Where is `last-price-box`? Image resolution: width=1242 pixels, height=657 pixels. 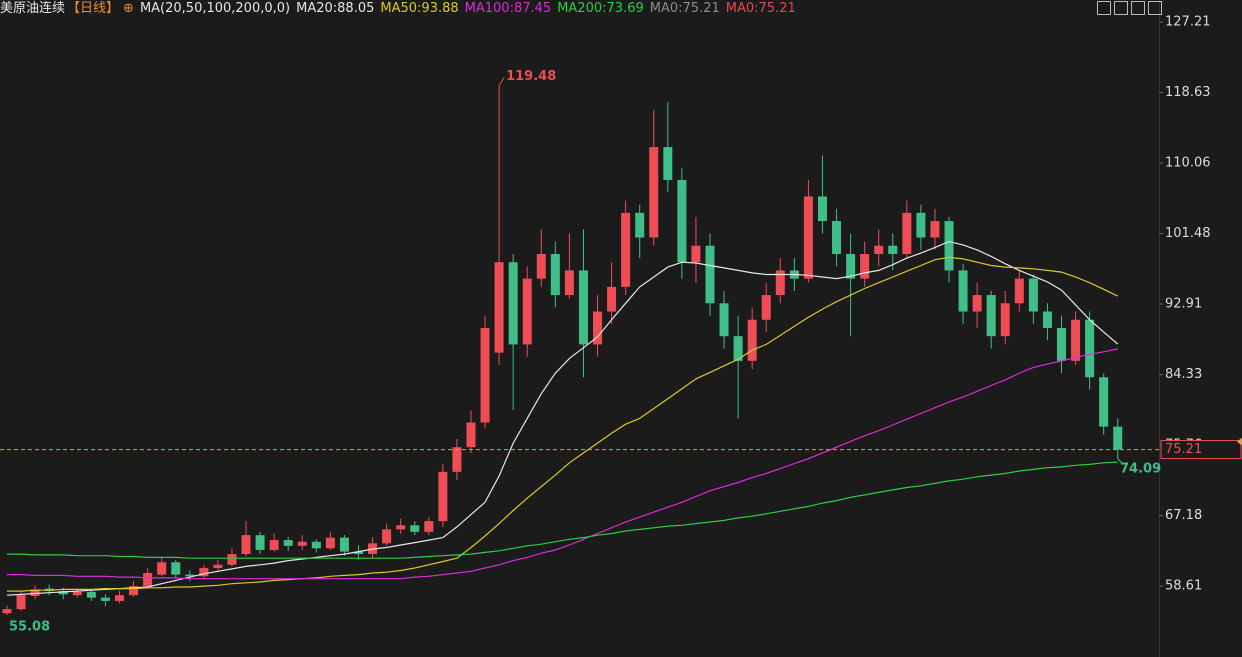 last-price-box is located at coordinates (1201, 450).